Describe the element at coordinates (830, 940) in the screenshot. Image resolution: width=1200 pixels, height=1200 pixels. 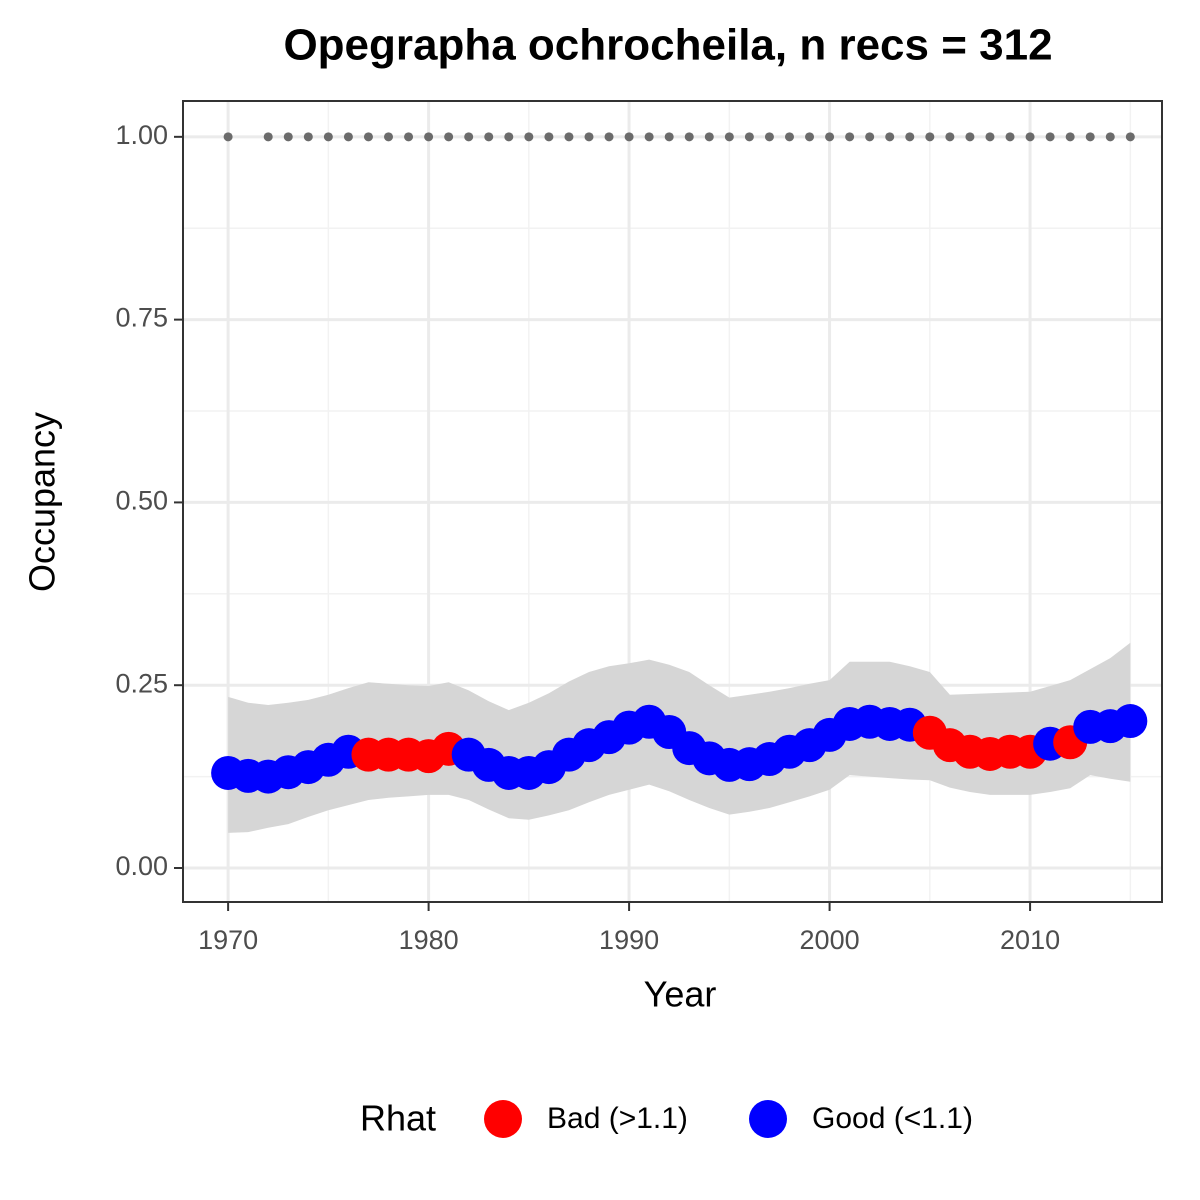
I see `x-tick-label: 2000` at that location.